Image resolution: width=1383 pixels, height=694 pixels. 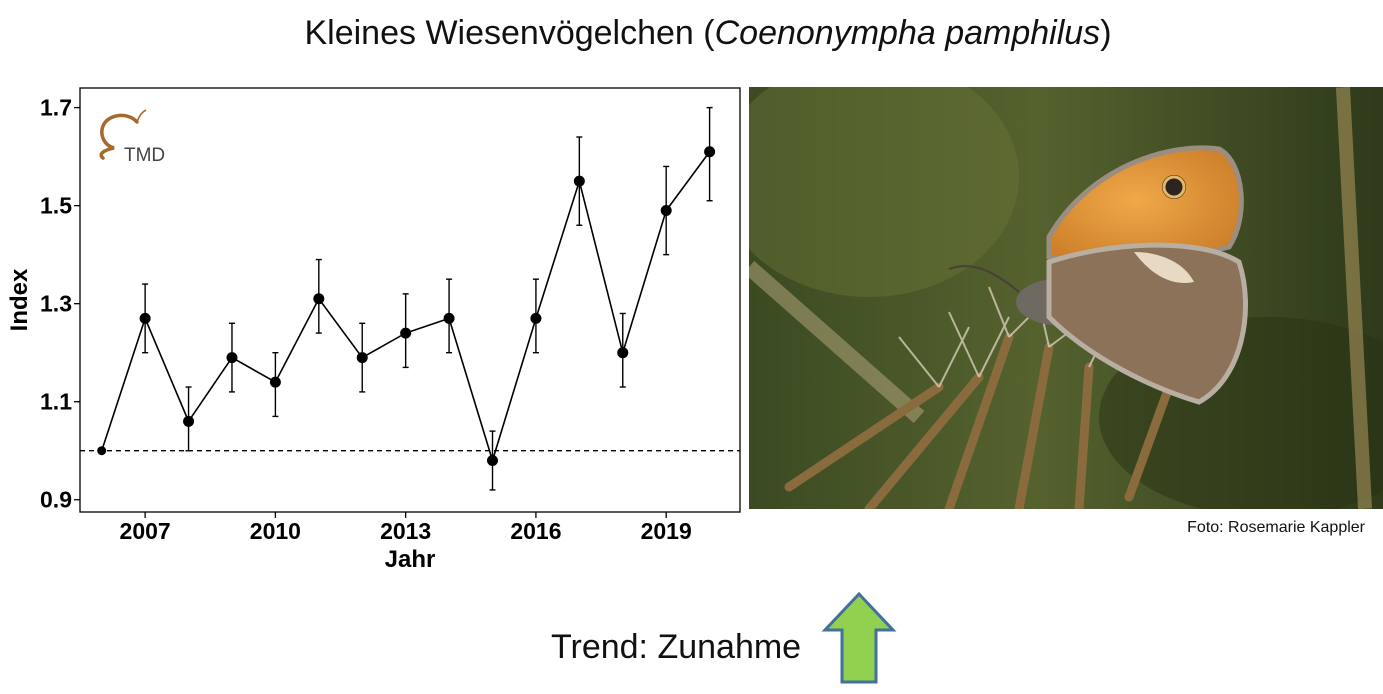 What do you see at coordinates (119, 136) in the screenshot?
I see `butterfly-logo-icon` at bounding box center [119, 136].